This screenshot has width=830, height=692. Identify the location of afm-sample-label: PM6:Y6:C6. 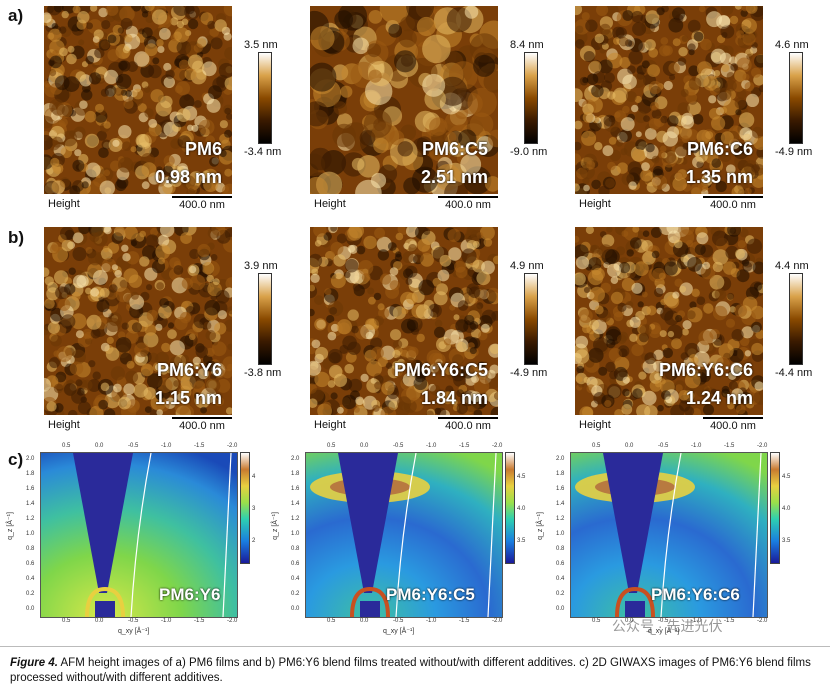
(705, 370).